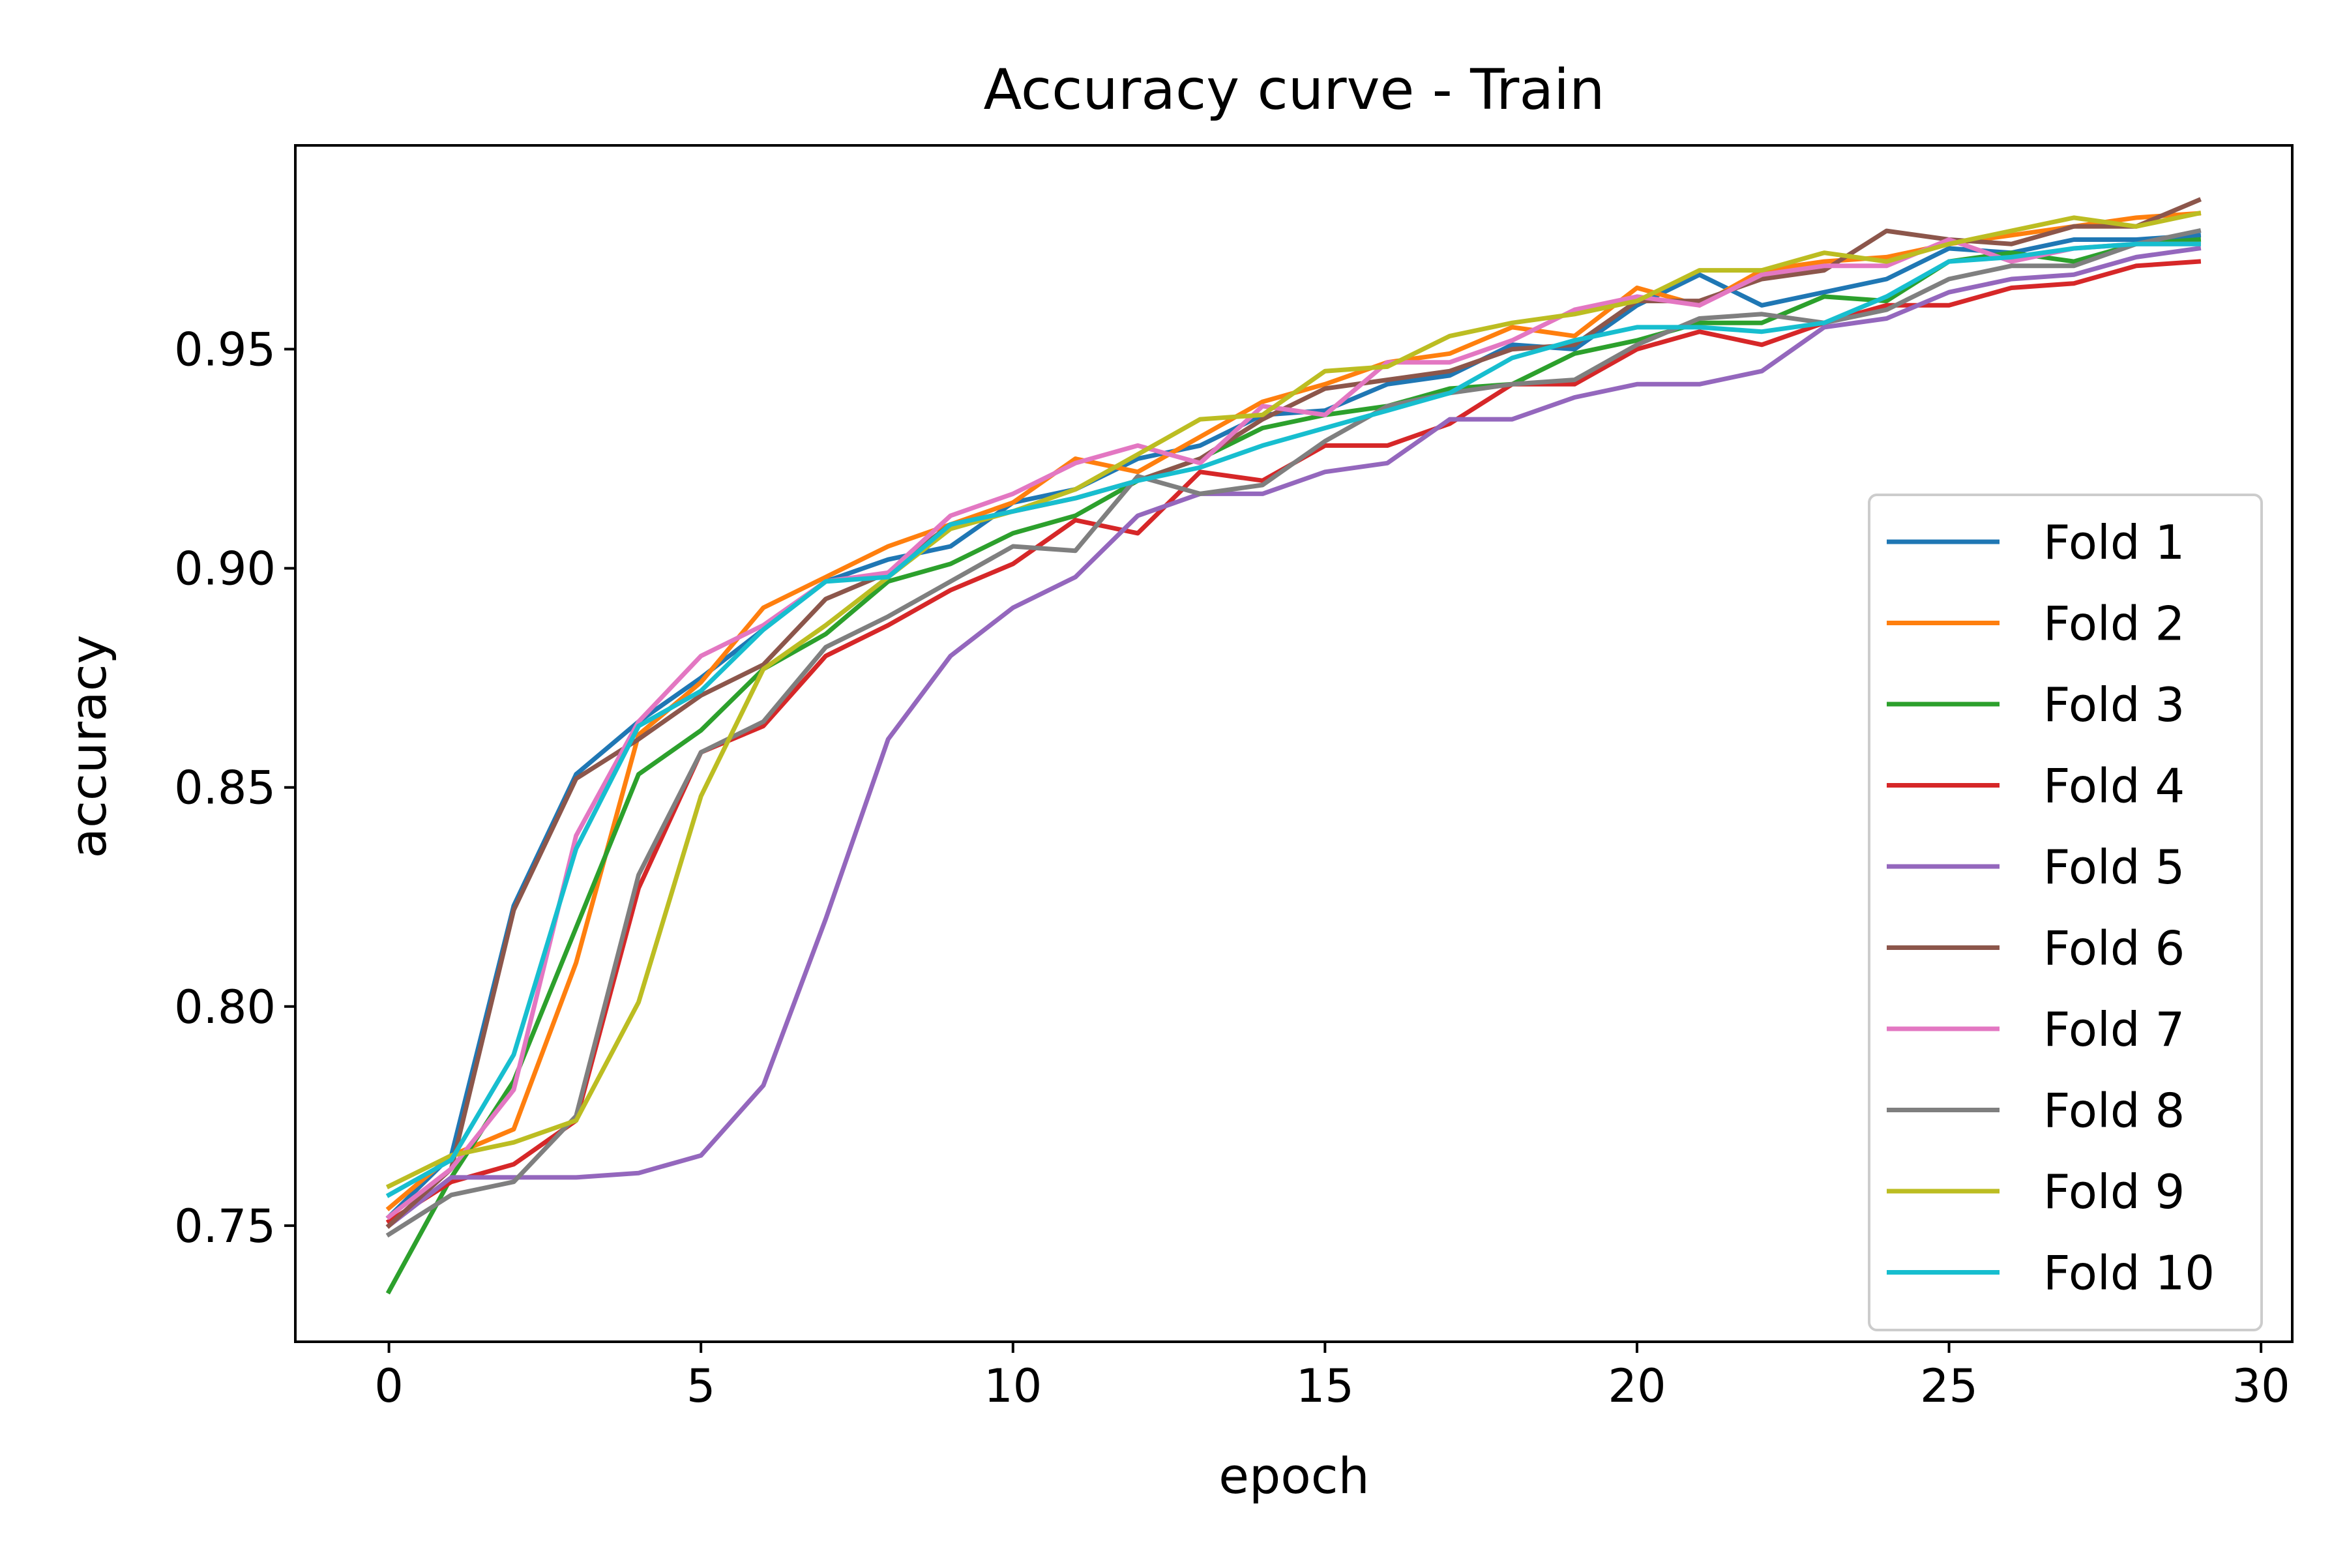 The height and width of the screenshot is (1568, 2347). What do you see at coordinates (225, 789) in the screenshot?
I see `y-tick-label: 0.85` at bounding box center [225, 789].